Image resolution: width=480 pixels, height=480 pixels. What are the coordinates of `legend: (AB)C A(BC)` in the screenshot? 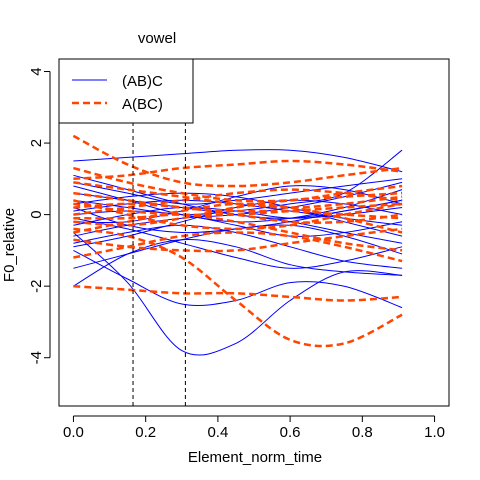 It's located at (126, 91).